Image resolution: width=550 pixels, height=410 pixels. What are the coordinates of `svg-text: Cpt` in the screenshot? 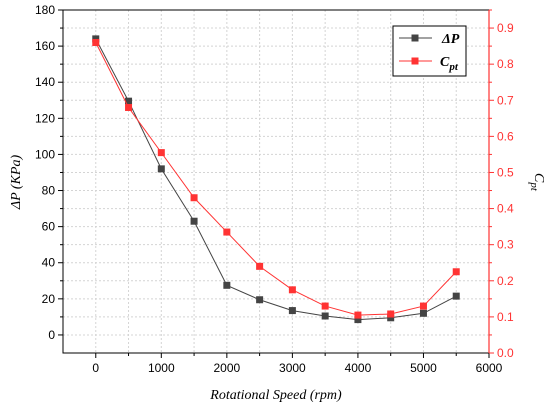 It's located at (537, 182).